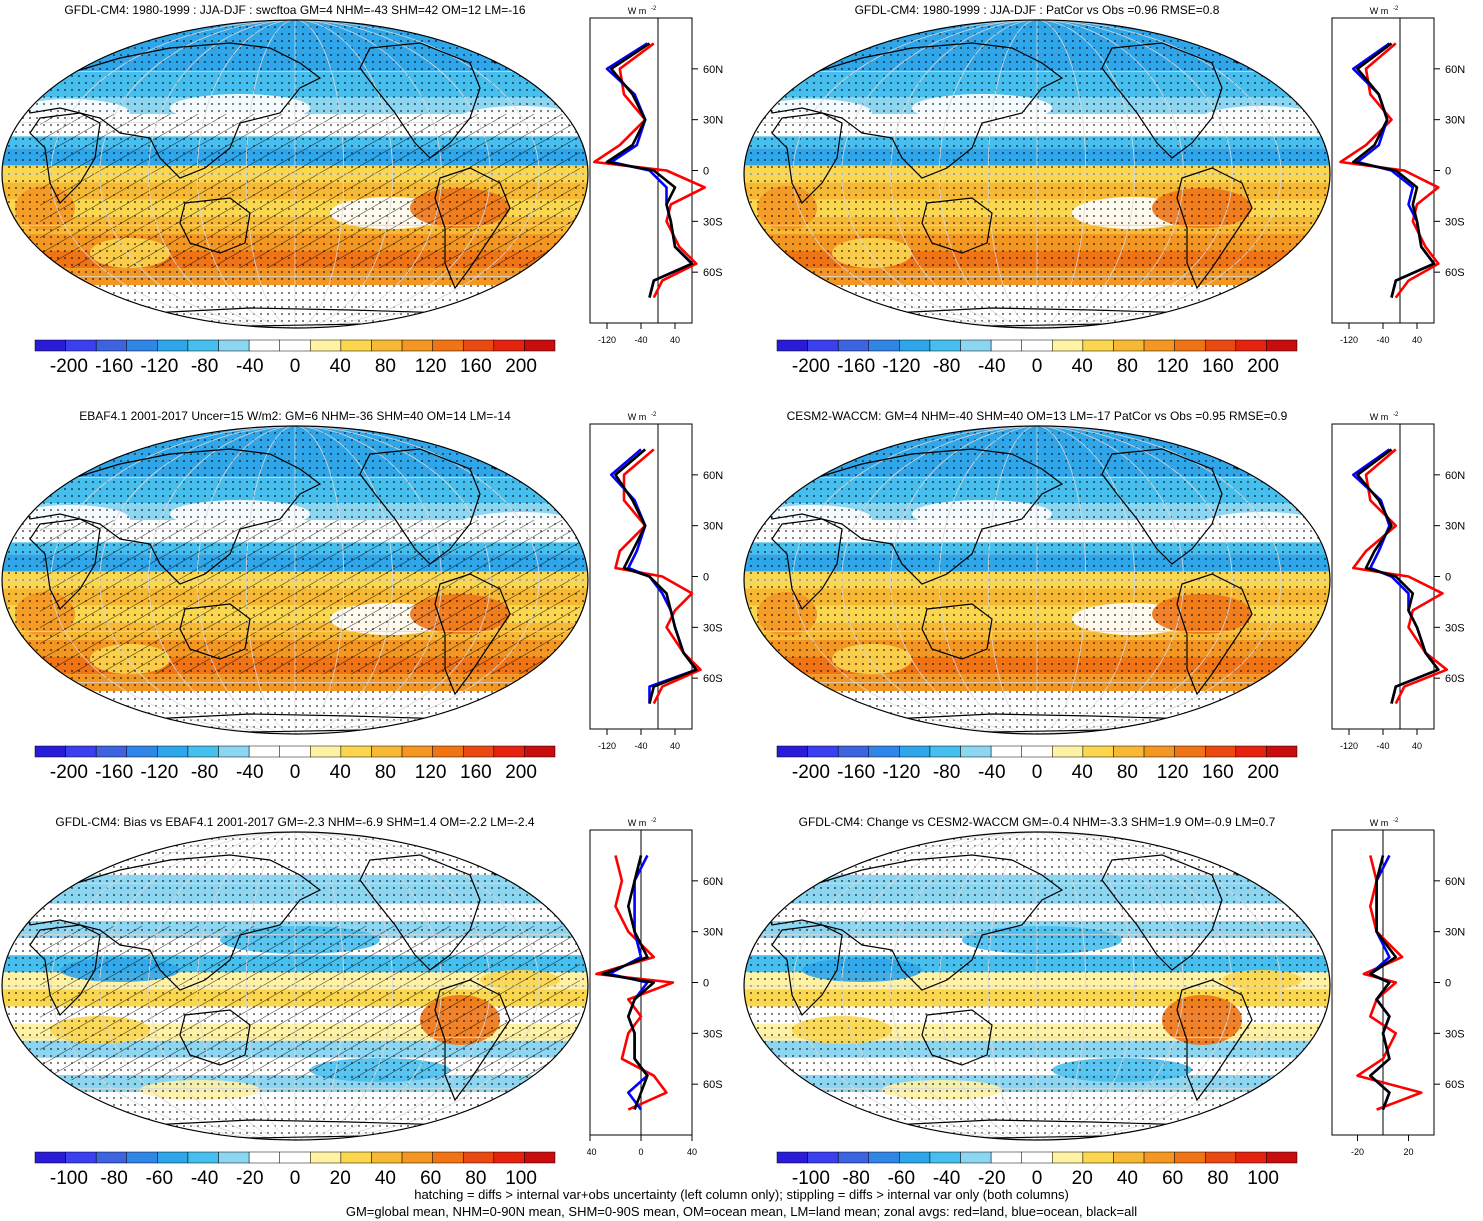  I want to click on colorbar-tick-label: -60, so click(901, 1178).